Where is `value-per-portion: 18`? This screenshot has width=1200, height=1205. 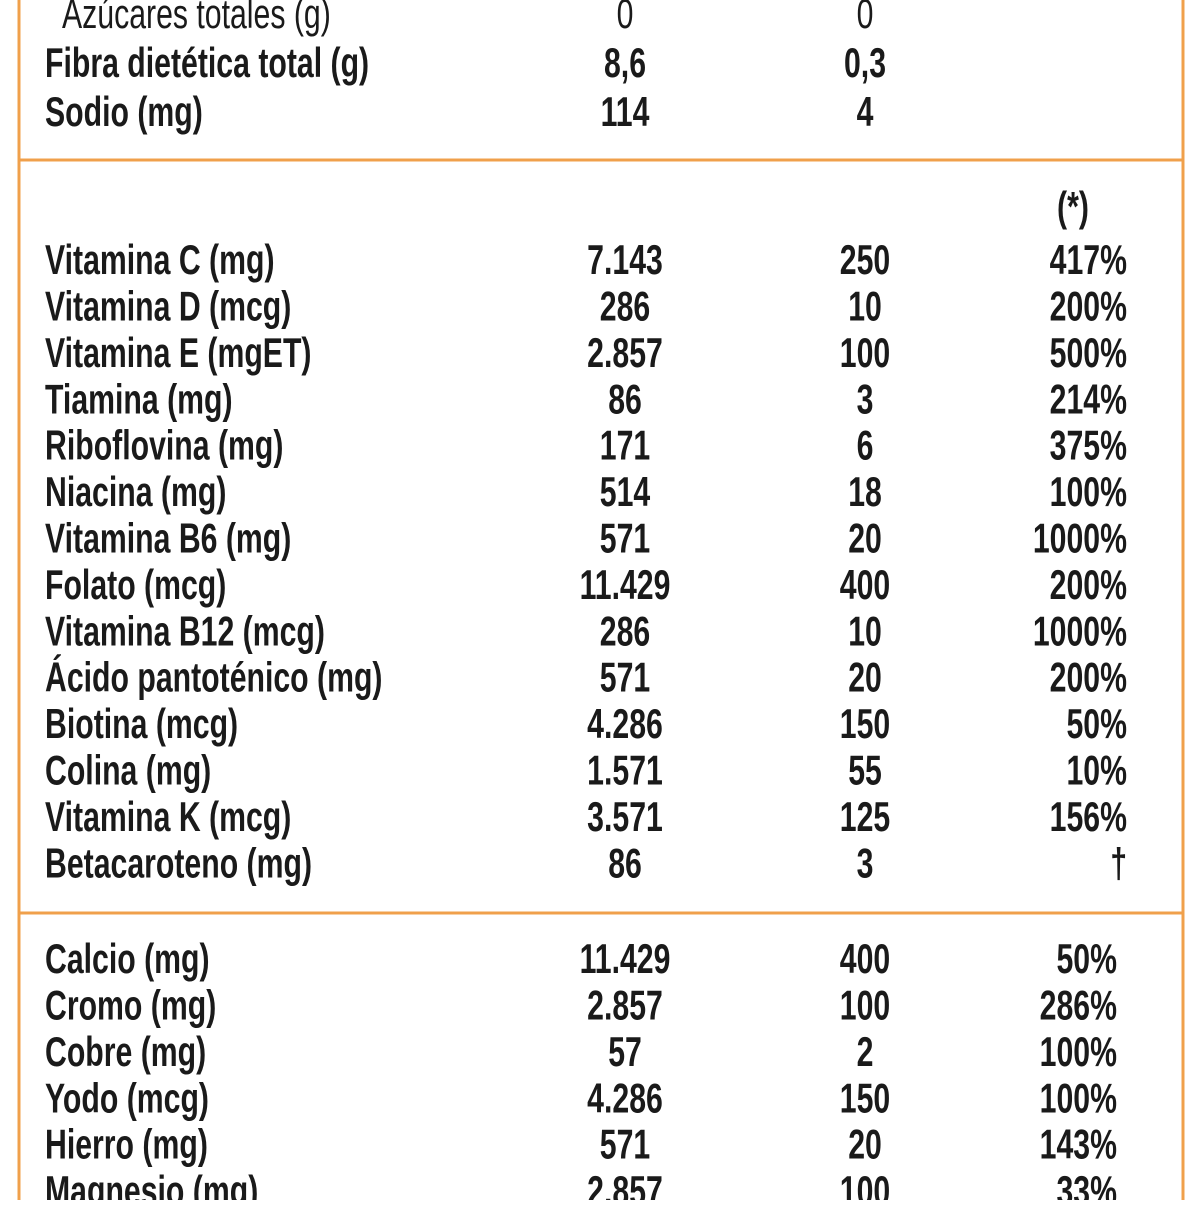 value-per-portion: 18 is located at coordinates (865, 491).